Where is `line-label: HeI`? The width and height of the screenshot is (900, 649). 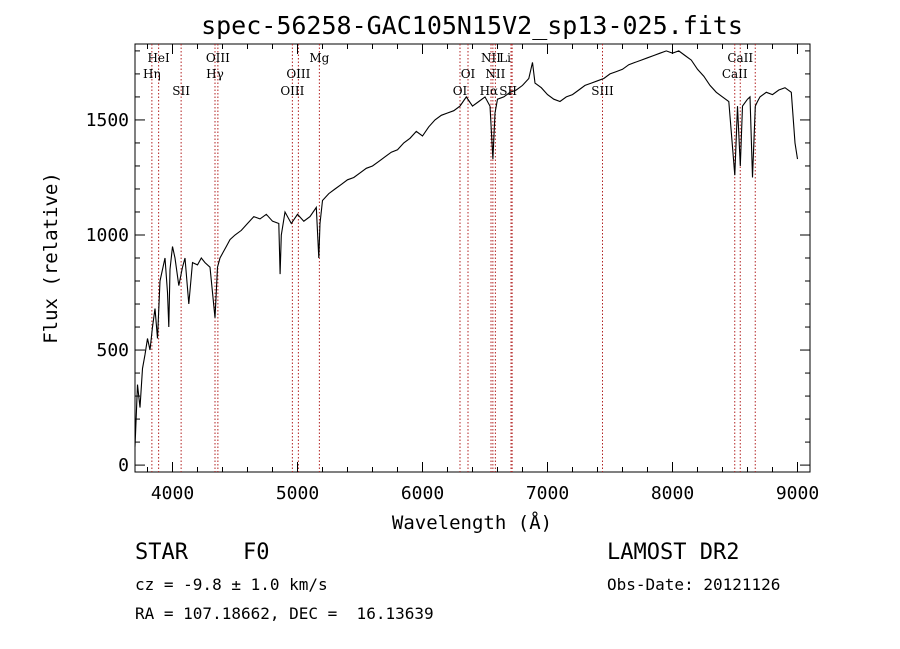 line-label: HeI is located at coordinates (158, 58).